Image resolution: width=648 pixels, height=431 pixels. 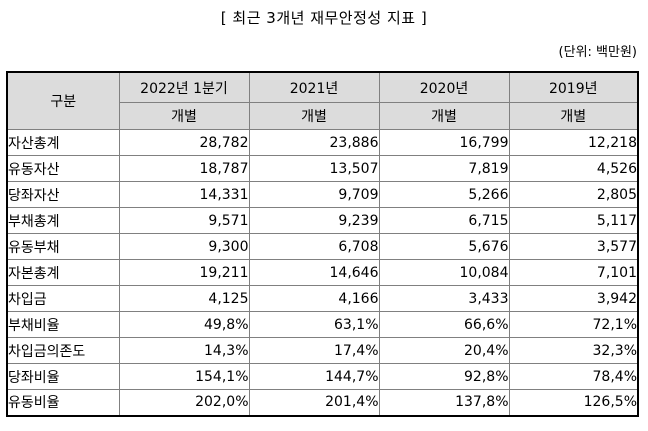 I want to click on value-cell: 5,266, so click(x=444, y=194).